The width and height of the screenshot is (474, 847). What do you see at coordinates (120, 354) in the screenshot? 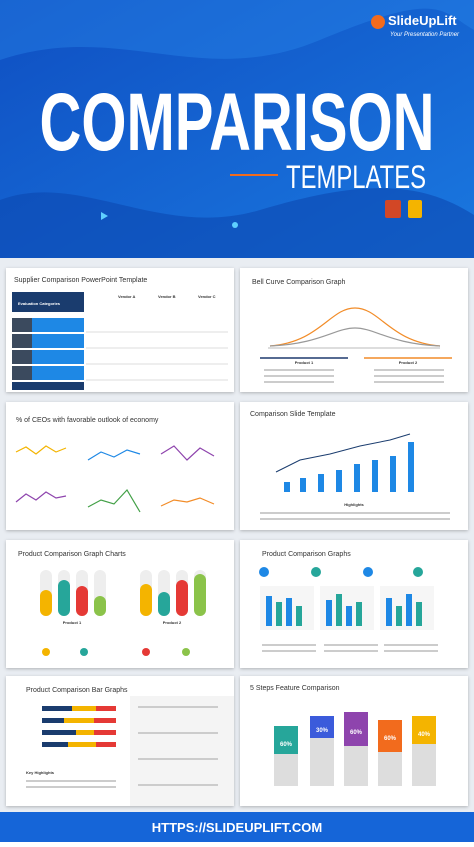
I see `table-rows` at bounding box center [120, 354].